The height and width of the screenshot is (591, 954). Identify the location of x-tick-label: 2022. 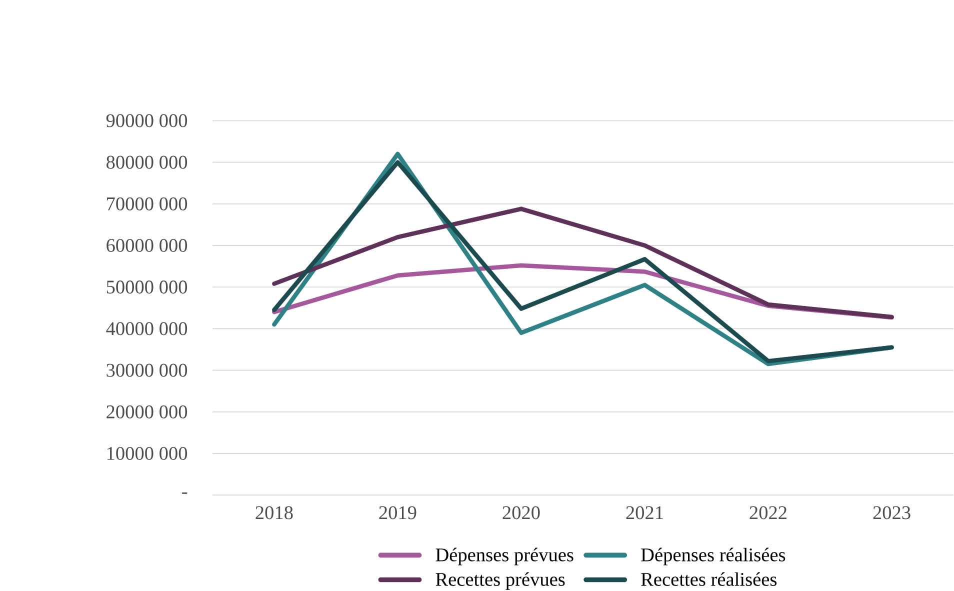
(768, 513).